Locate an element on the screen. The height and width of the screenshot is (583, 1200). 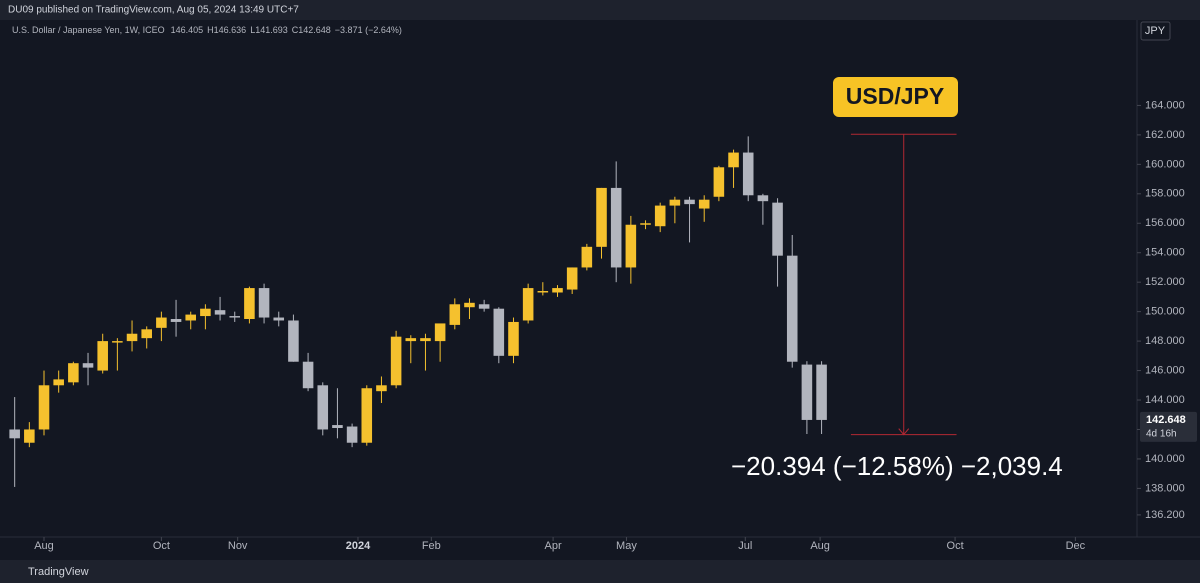
info-part: 146.405 is located at coordinates (187, 30).